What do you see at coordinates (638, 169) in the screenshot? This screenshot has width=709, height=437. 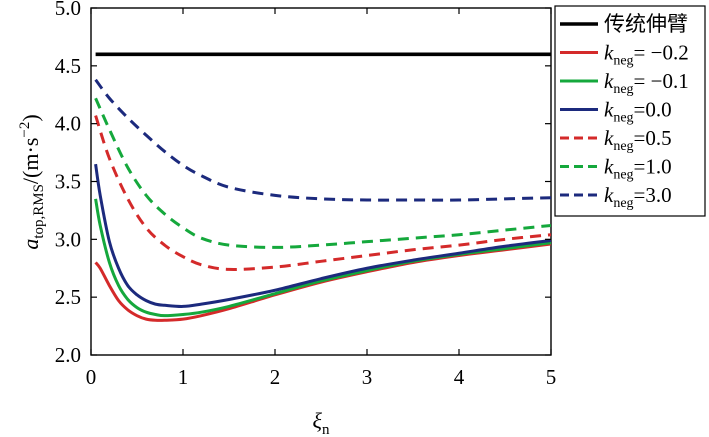 I see `legend-label-5: kneg=1.0` at bounding box center [638, 169].